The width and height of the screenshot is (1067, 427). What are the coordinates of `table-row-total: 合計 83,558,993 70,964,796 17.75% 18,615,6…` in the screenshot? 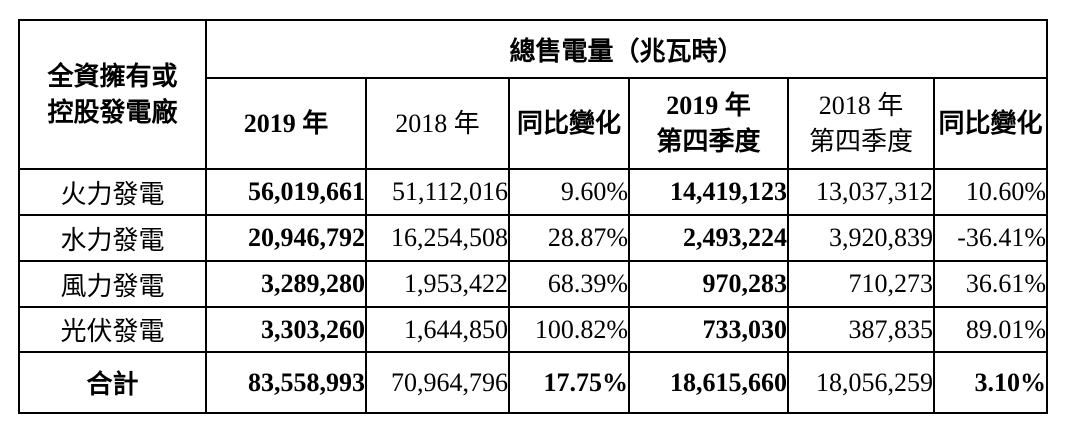 It's located at (533, 382).